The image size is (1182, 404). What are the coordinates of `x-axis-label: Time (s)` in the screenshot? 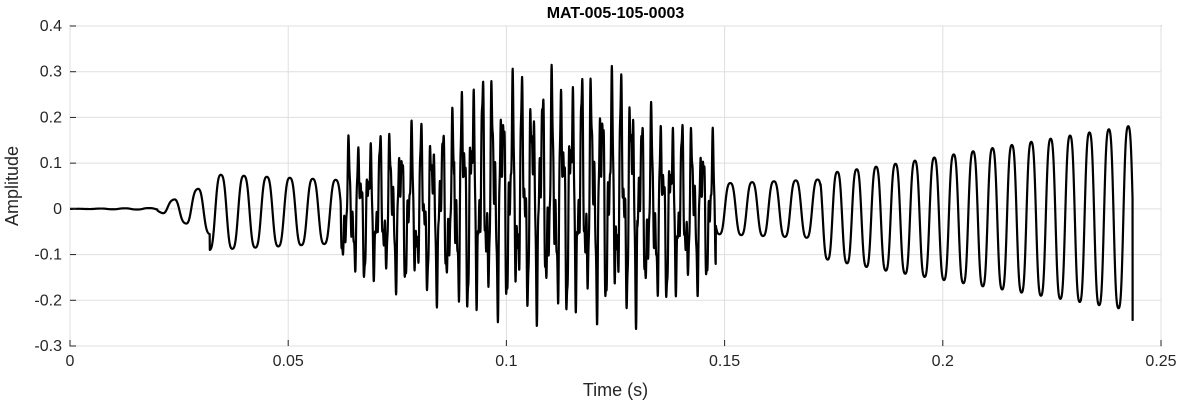 It's located at (615, 390).